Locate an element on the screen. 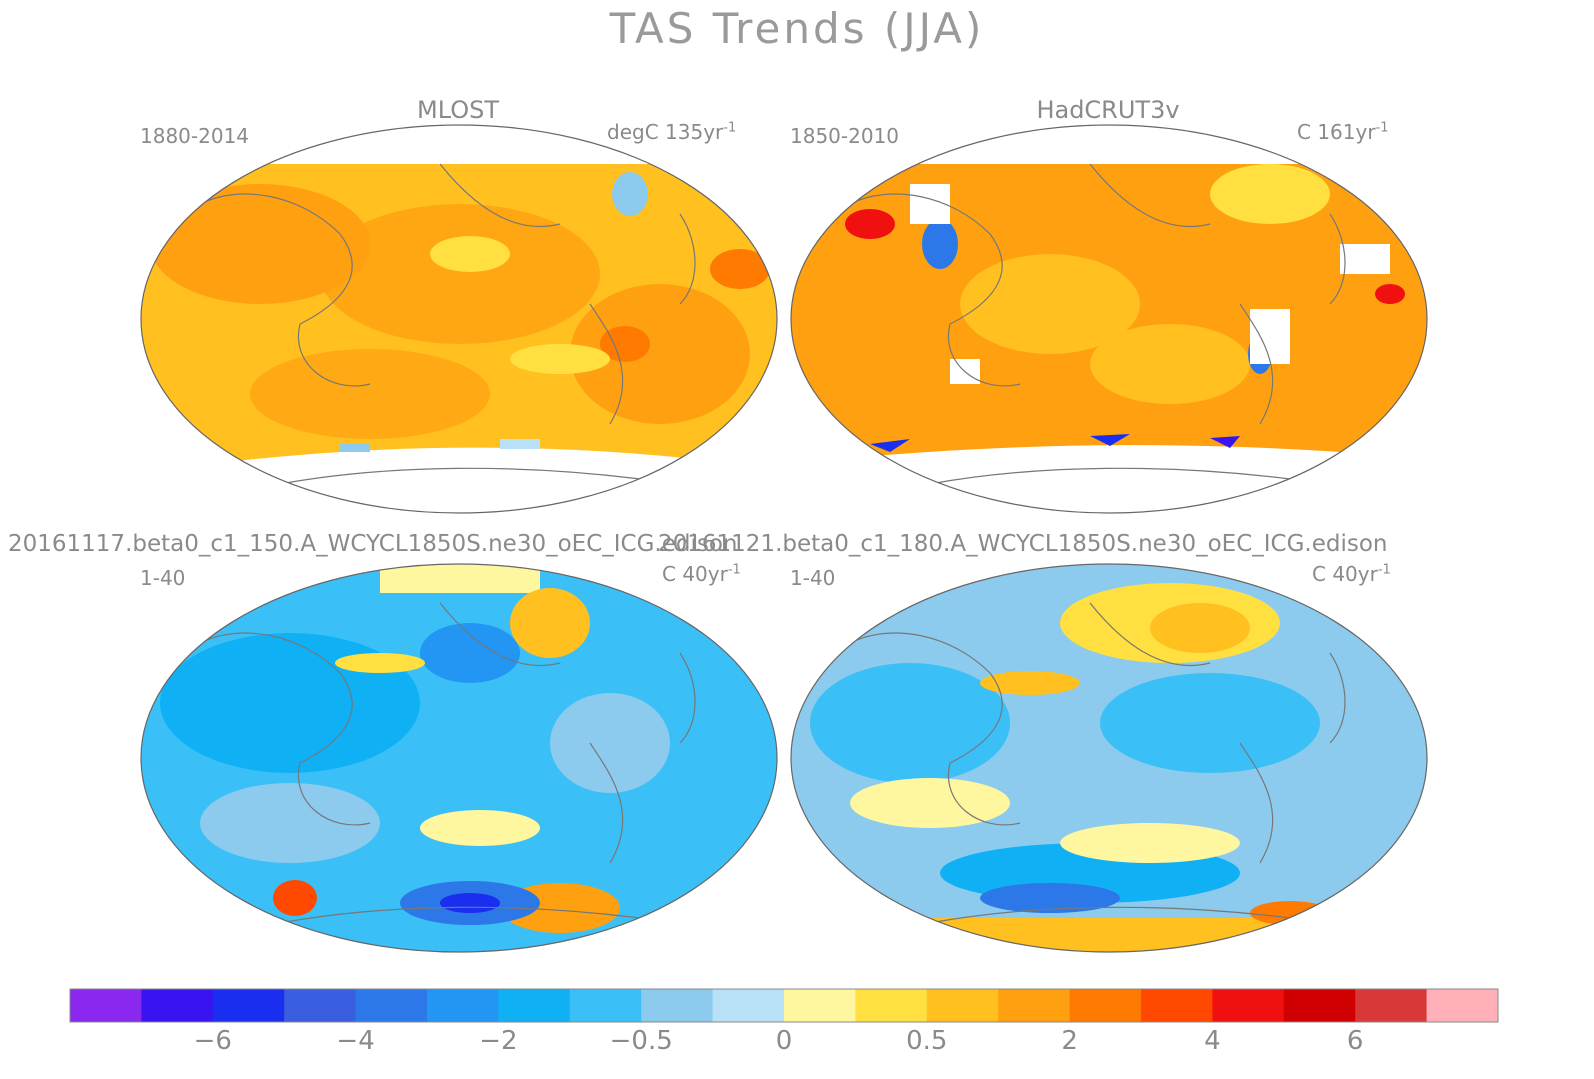 Image resolution: width=1594 pixels, height=1079 pixels. panel-title-mlost: MLOST is located at coordinates (458, 110).